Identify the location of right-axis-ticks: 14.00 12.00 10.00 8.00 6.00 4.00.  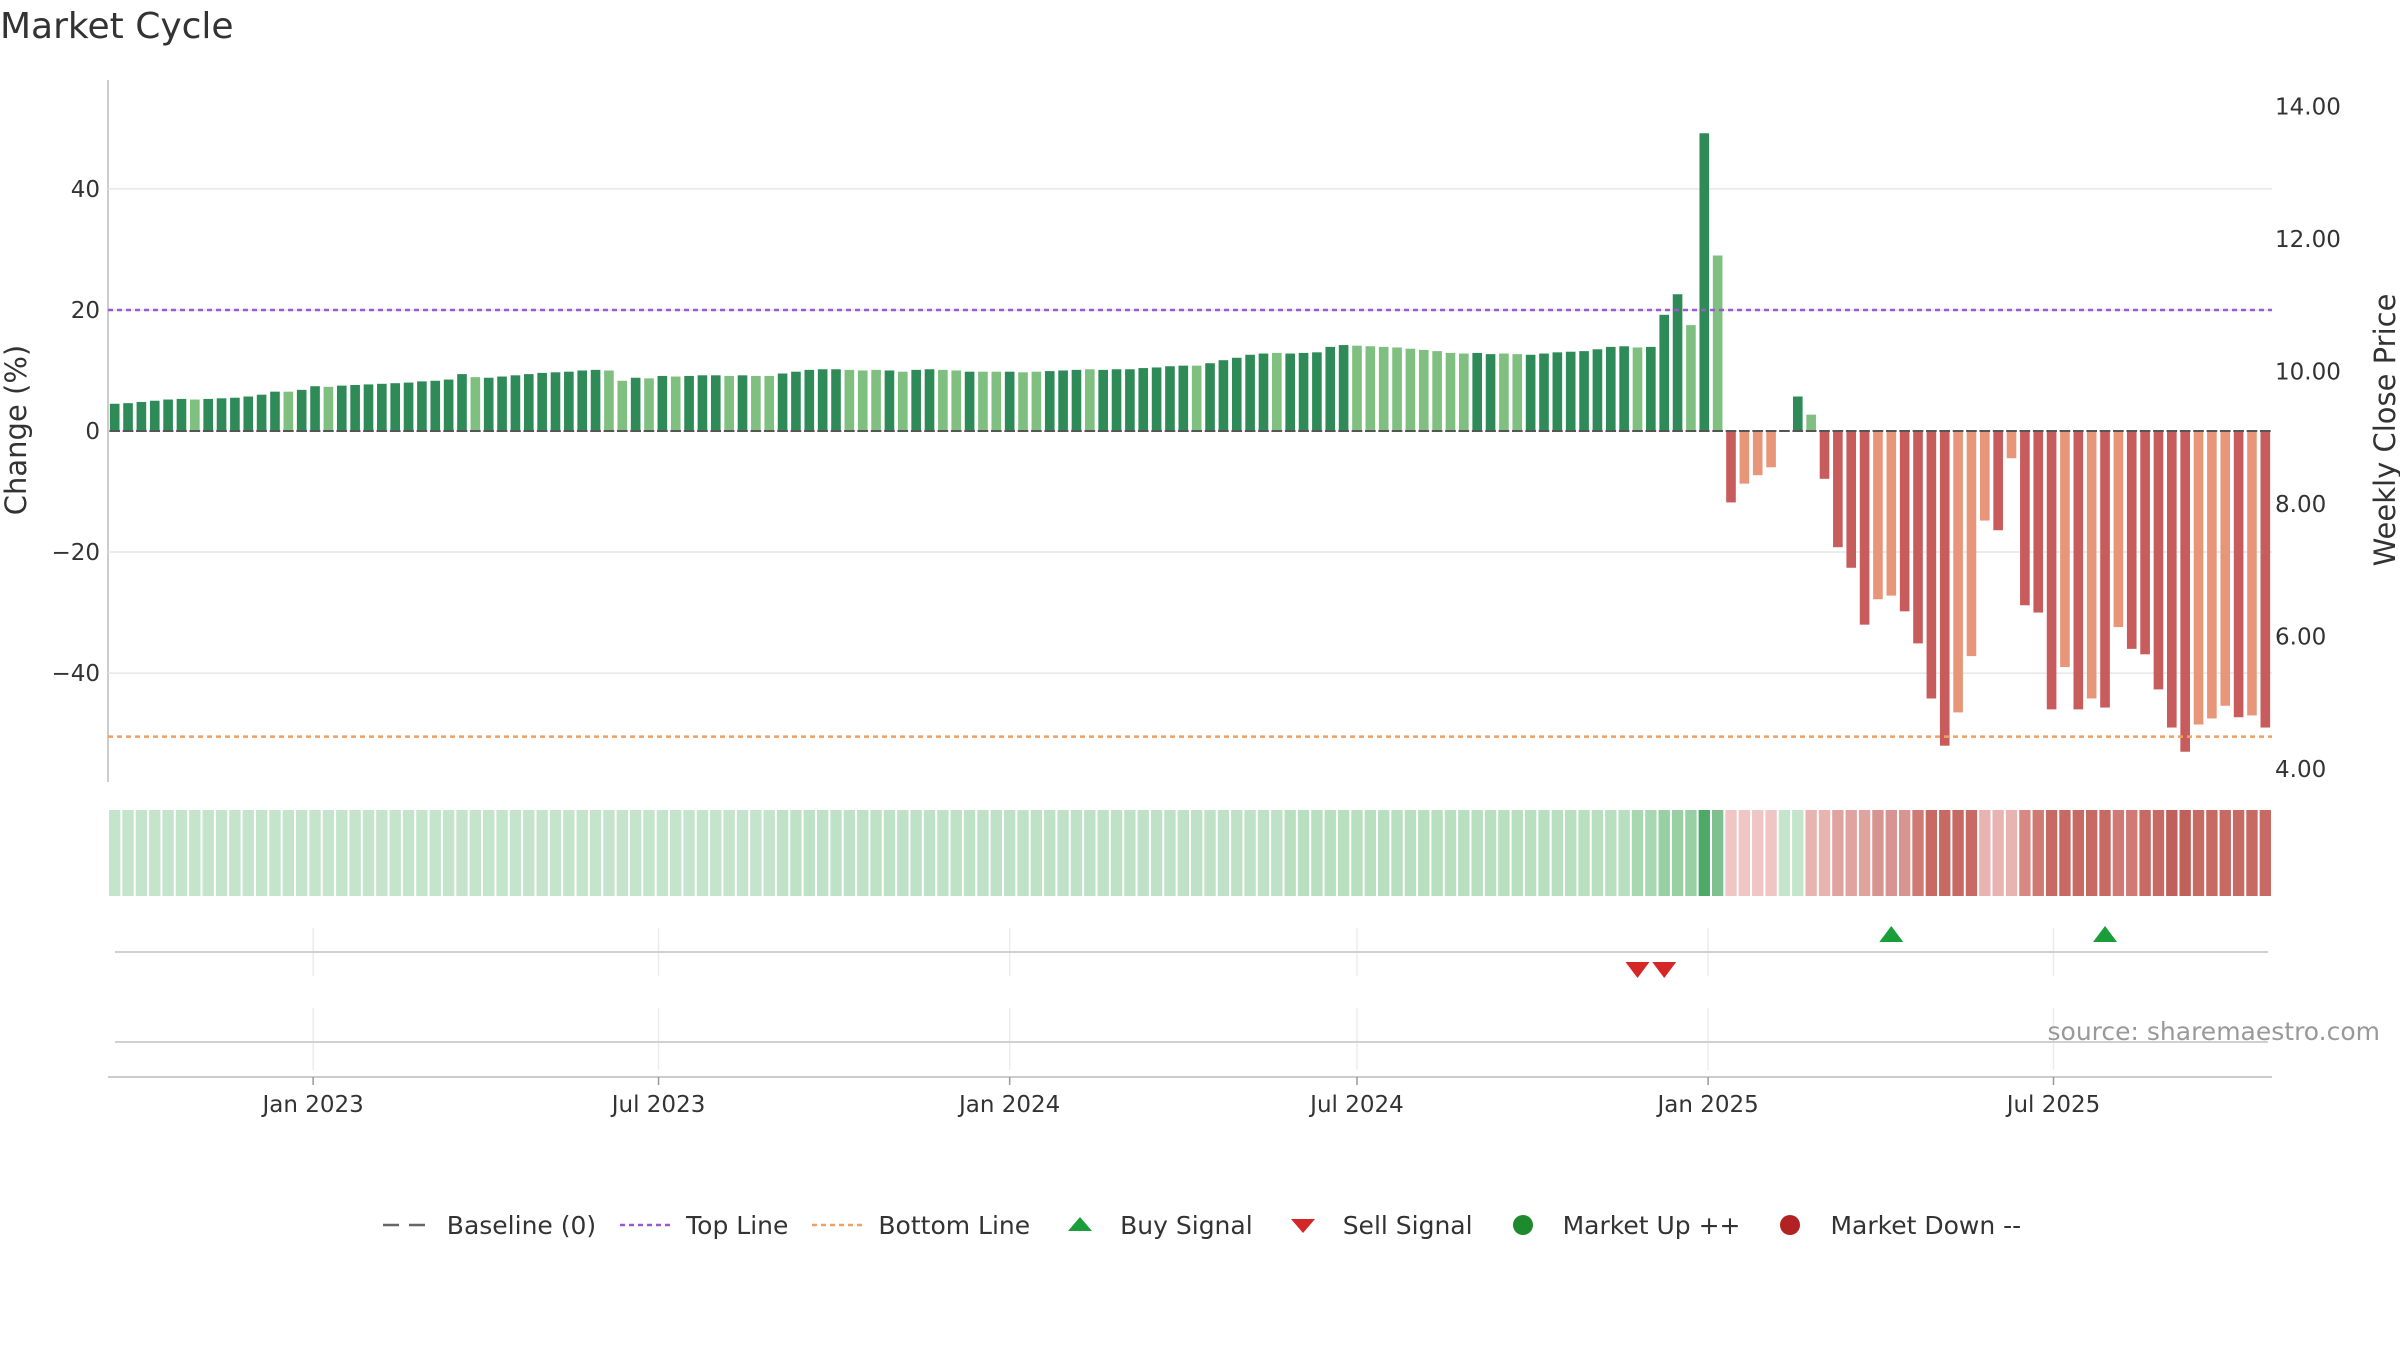
(2308, 438).